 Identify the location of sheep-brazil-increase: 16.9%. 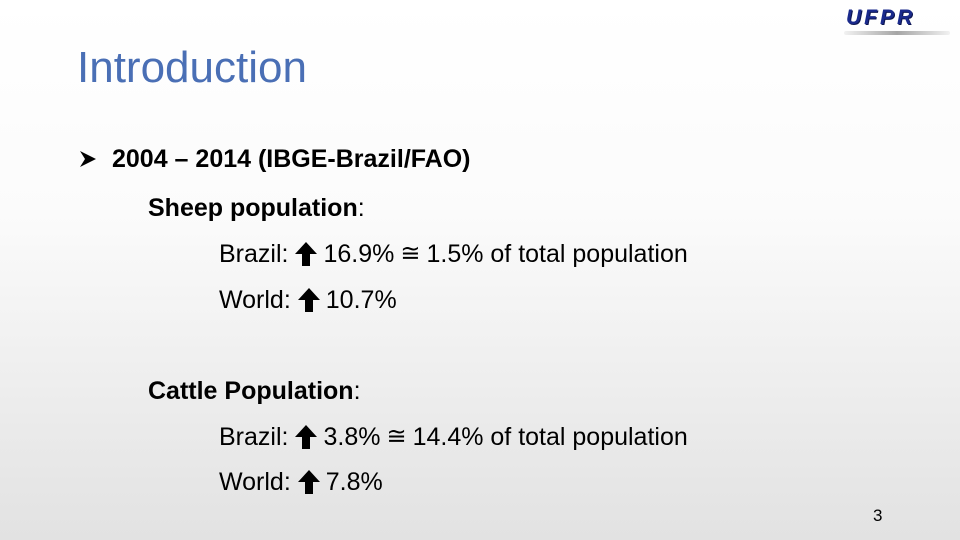
(359, 254).